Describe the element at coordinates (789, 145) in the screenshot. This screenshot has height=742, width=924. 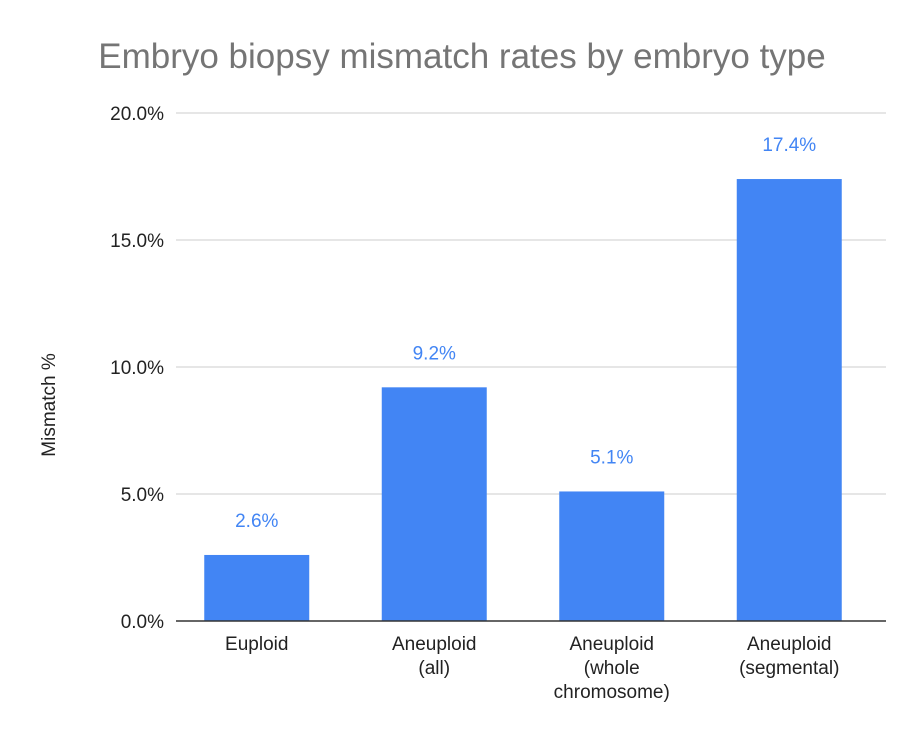
I see `data-label: 17.4%` at that location.